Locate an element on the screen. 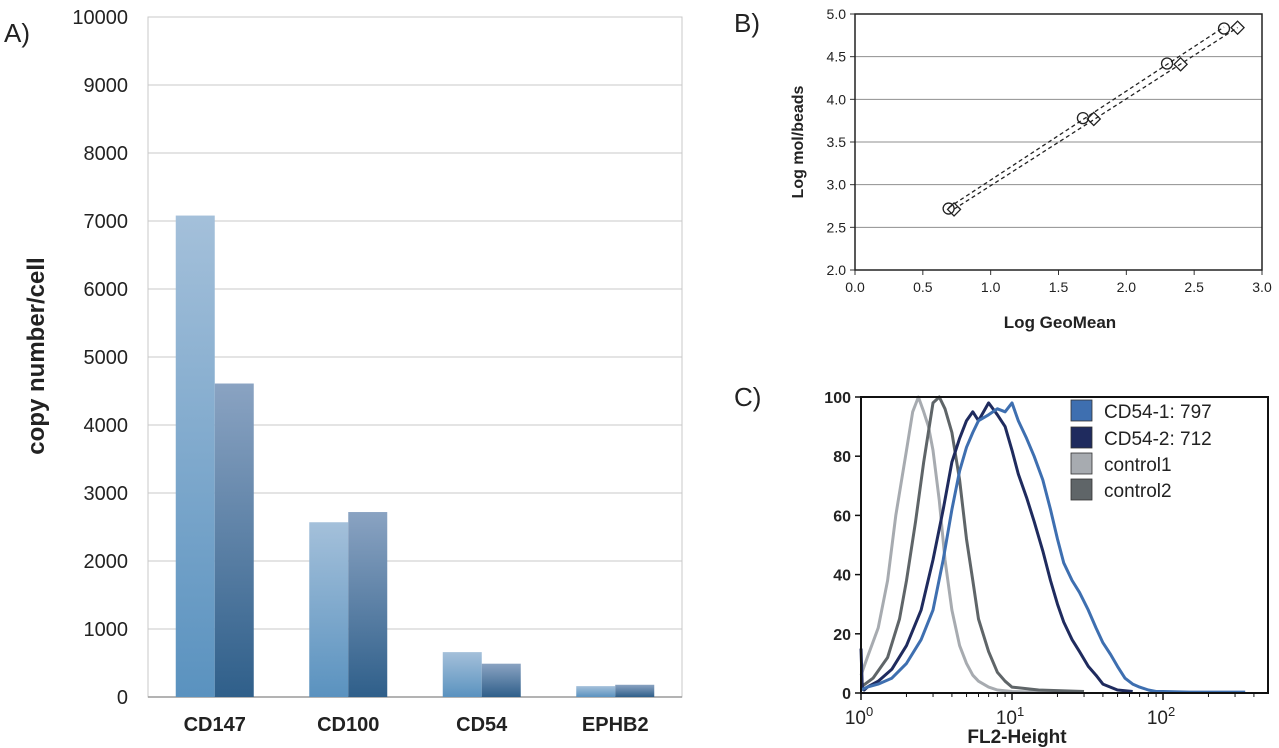 The width and height of the screenshot is (1279, 748). panel-b-y-tick-label: 4.5 is located at coordinates (837, 57).